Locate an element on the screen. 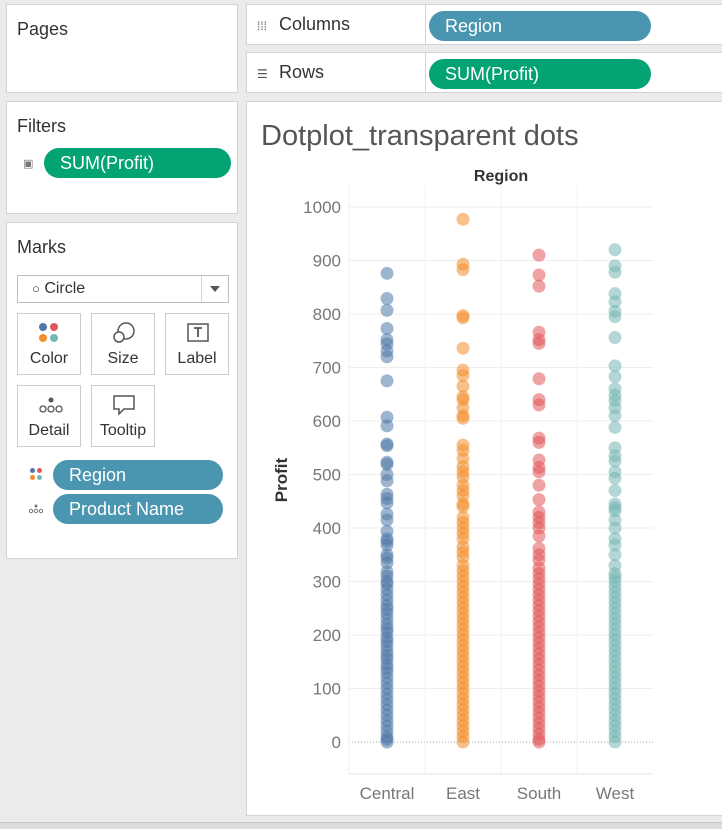  color-button-label: Color is located at coordinates (49, 358).